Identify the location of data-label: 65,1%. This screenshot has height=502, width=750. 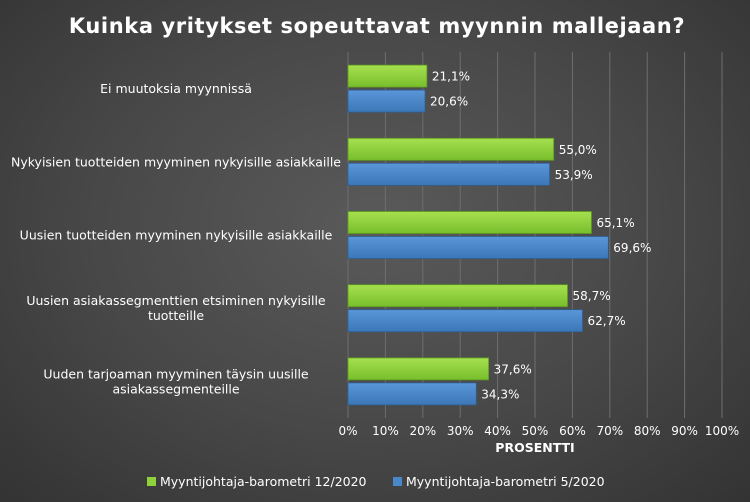
(615, 223).